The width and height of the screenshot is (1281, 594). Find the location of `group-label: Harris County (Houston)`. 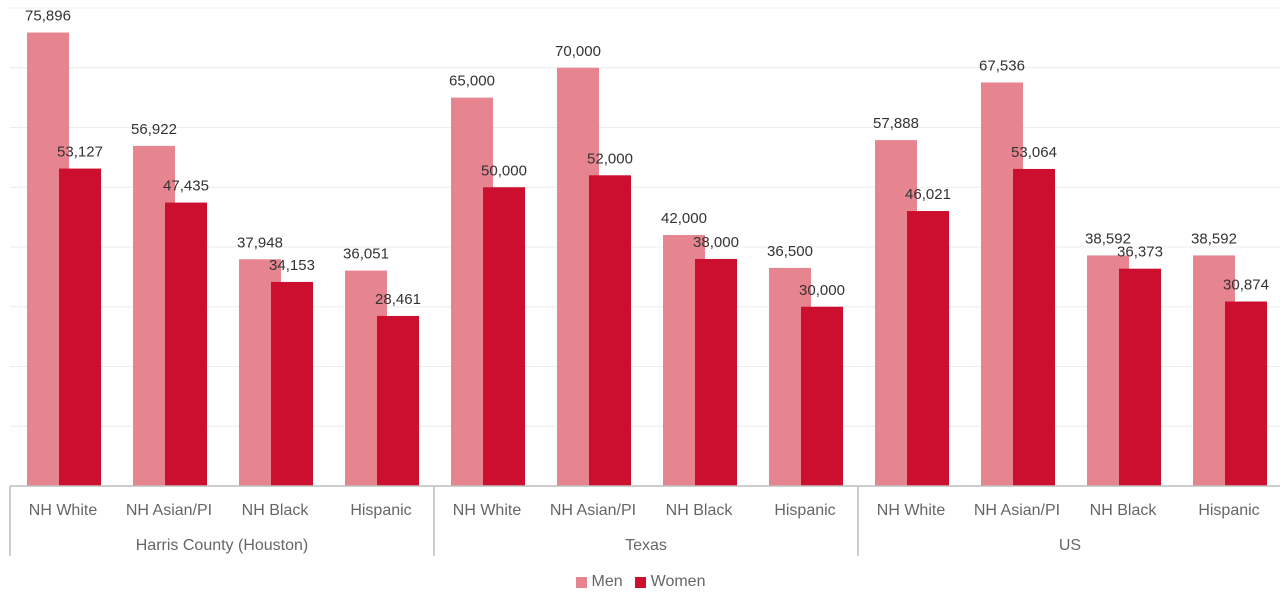

group-label: Harris County (Houston) is located at coordinates (222, 545).